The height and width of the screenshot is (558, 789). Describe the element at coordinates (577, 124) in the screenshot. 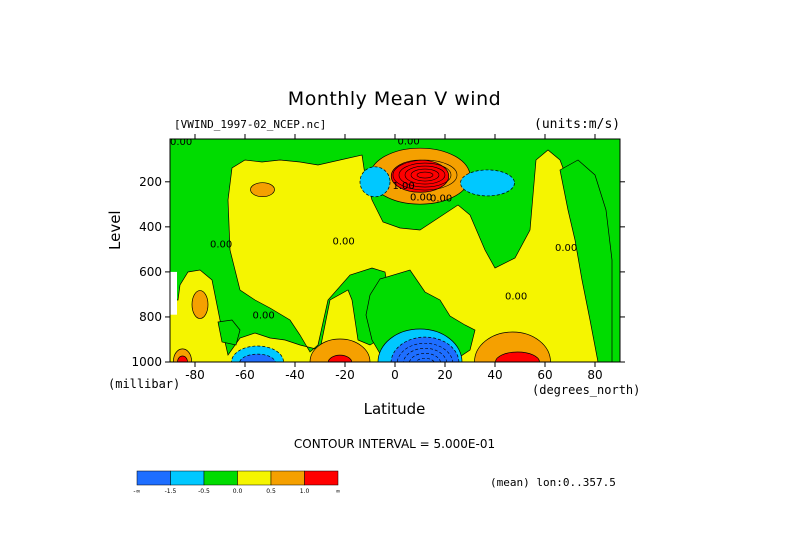

I see `units-label: (units:m/s)` at that location.